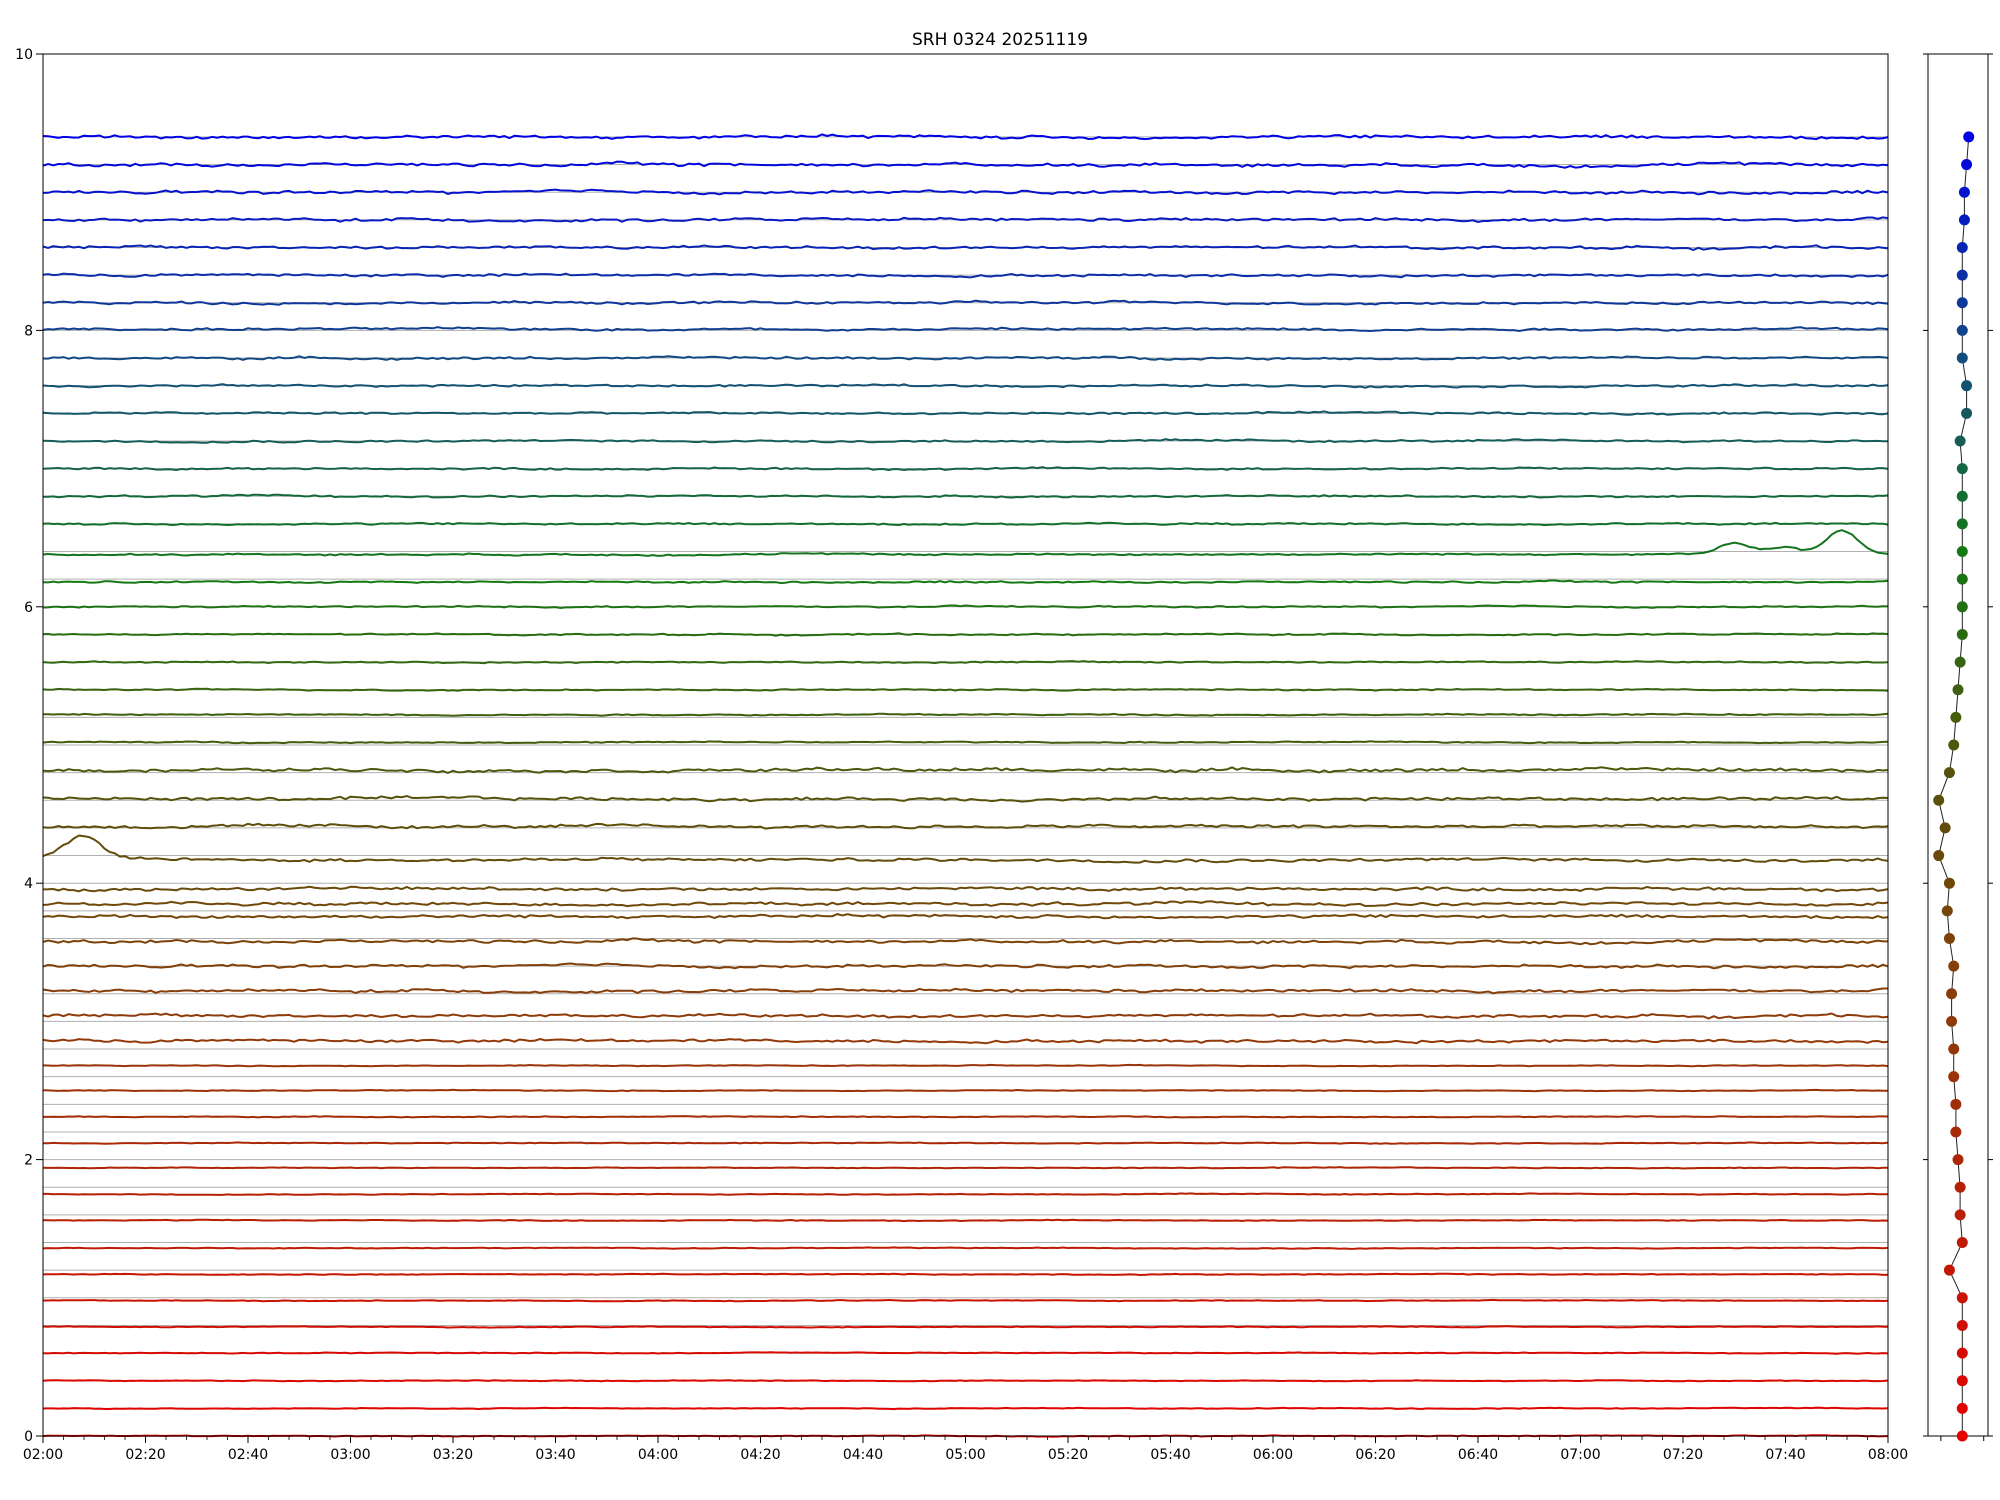  What do you see at coordinates (24, 55) in the screenshot?
I see `y-tick-label: 10` at bounding box center [24, 55].